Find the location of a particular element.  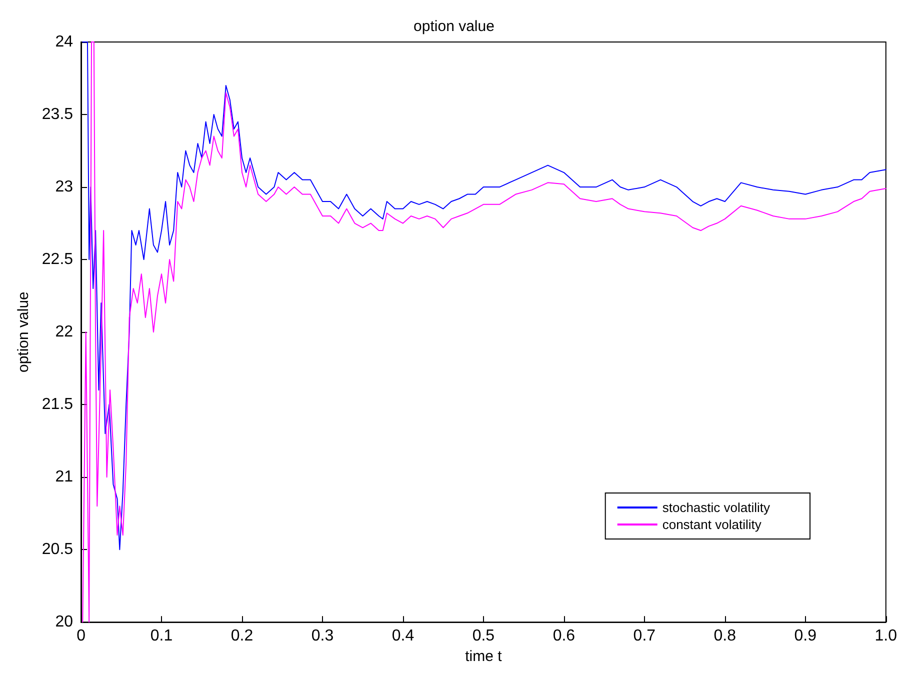

x-tick-label: 0.1 is located at coordinates (161, 636).